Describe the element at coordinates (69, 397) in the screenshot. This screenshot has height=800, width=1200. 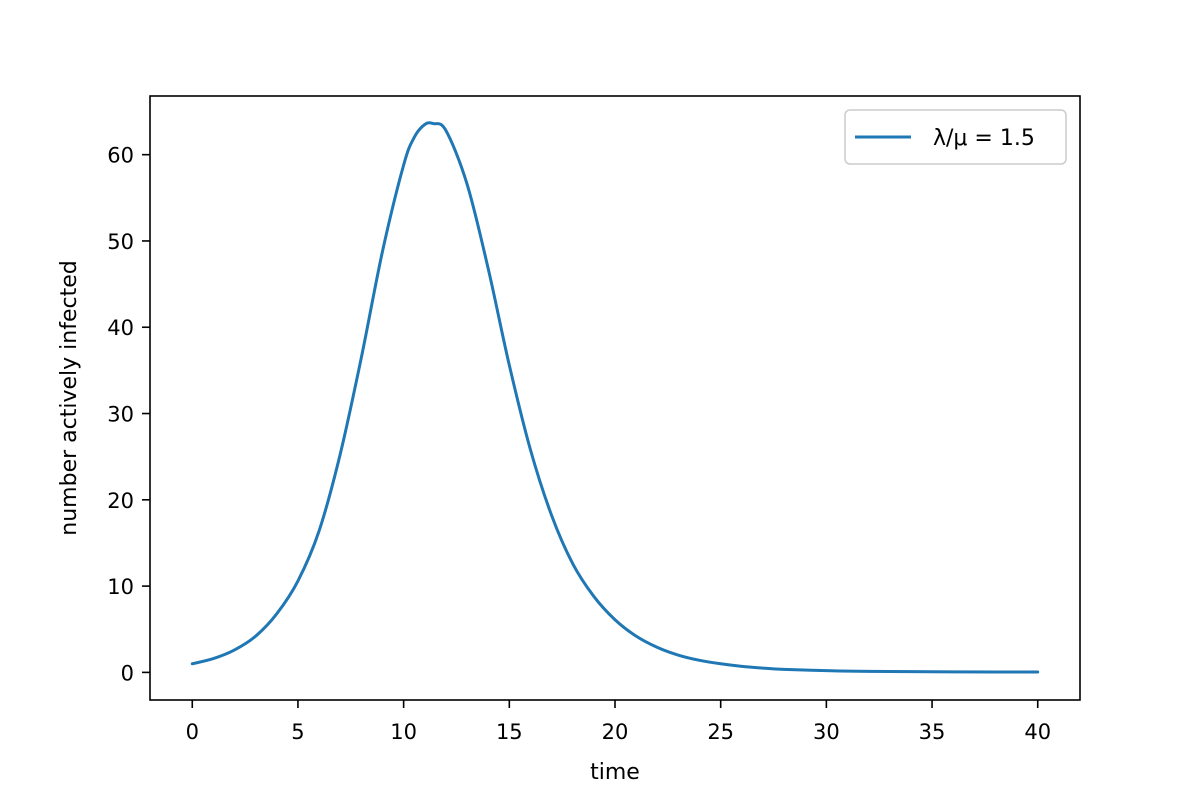
I see `y-axis-label: number actively infected` at that location.